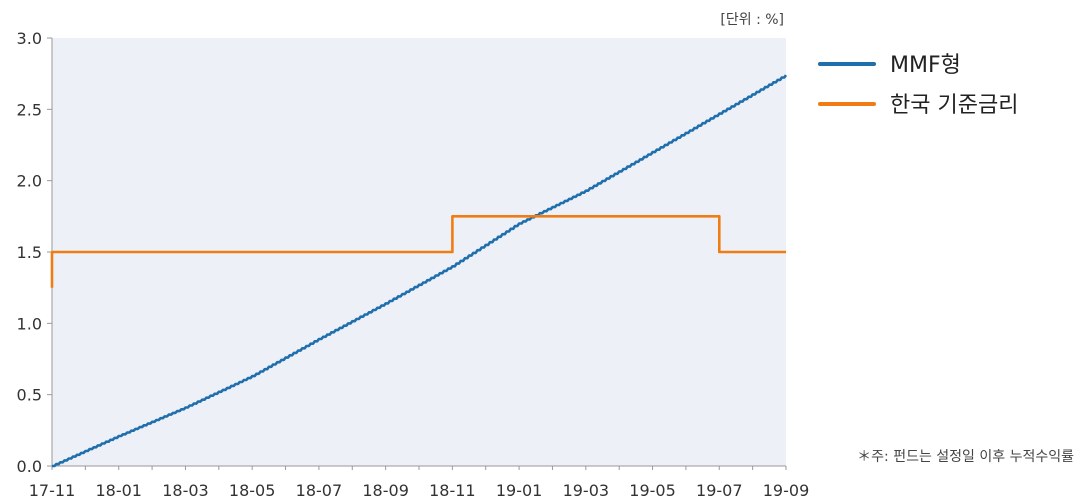  What do you see at coordinates (29, 323) in the screenshot?
I see `y-tick-label: 1.0` at bounding box center [29, 323].